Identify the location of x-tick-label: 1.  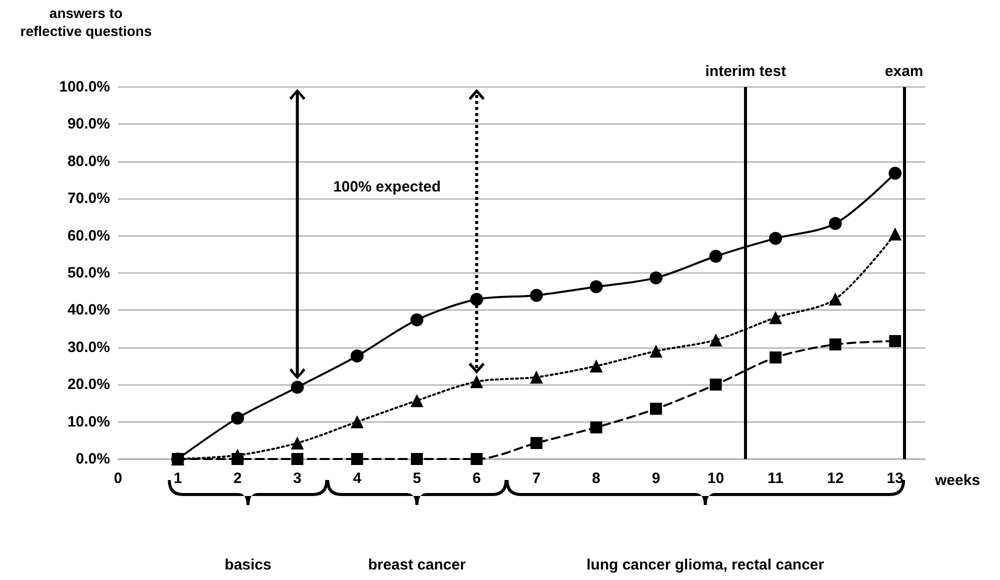
(178, 478).